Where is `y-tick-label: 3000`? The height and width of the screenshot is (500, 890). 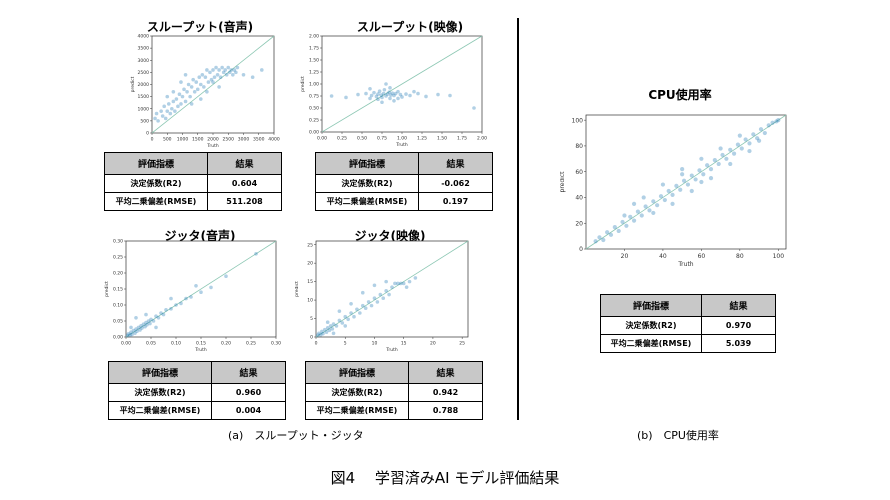
y-tick-label: 3000 is located at coordinates (144, 61).